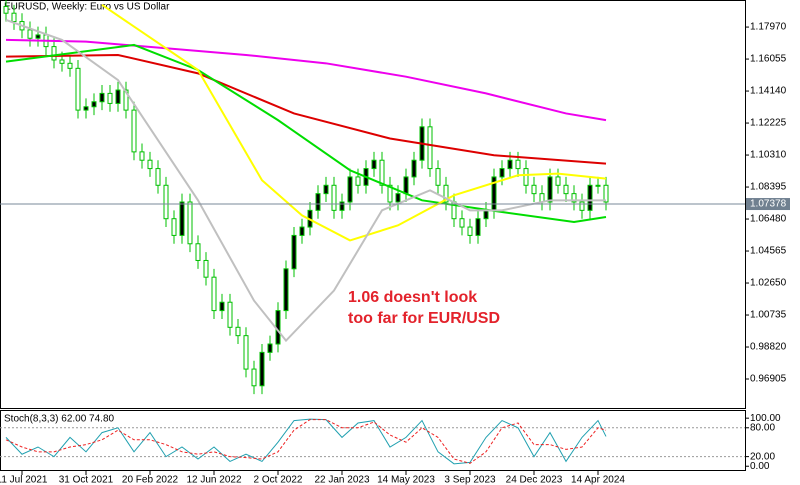  Describe the element at coordinates (470, 480) in the screenshot. I see `x-tick-label: 3 Sep 2023` at that location.